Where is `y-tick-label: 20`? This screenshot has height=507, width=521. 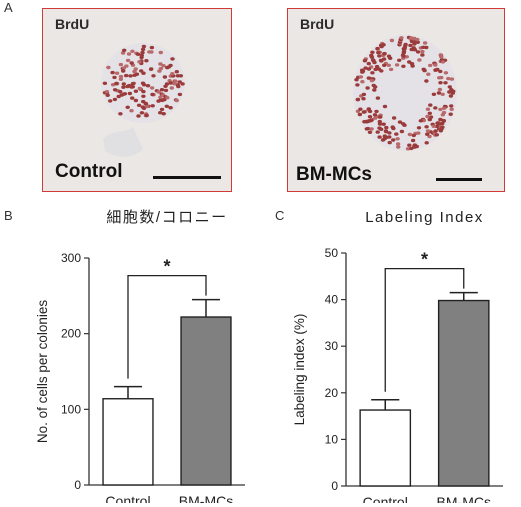 y-tick-label: 20 is located at coordinates (332, 393).